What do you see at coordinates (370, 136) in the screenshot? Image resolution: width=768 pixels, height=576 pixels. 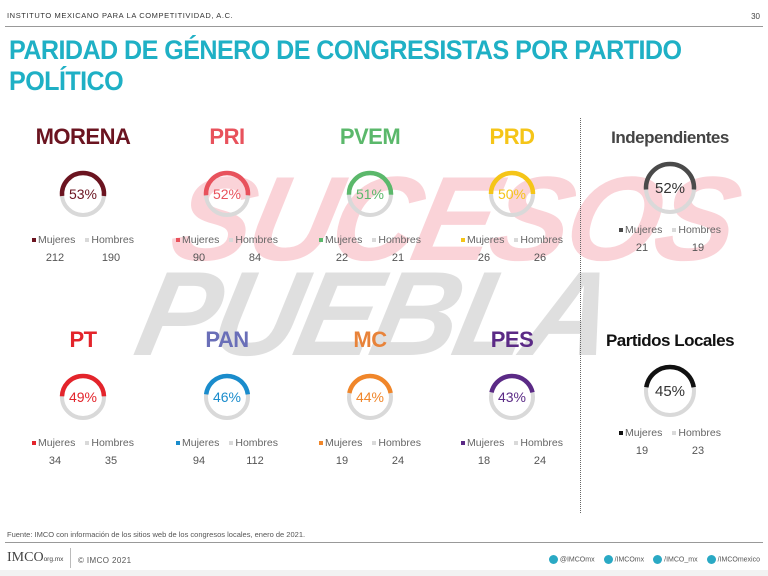 I see `party-name: PVEM` at bounding box center [370, 136].